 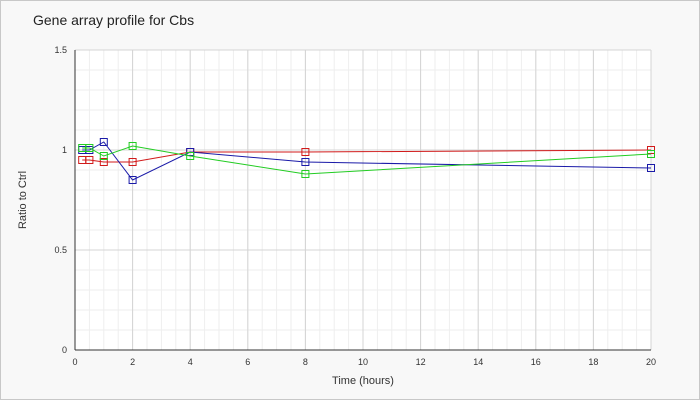 I want to click on y-axis-label: Ratio to Ctrl, so click(x=23, y=200).